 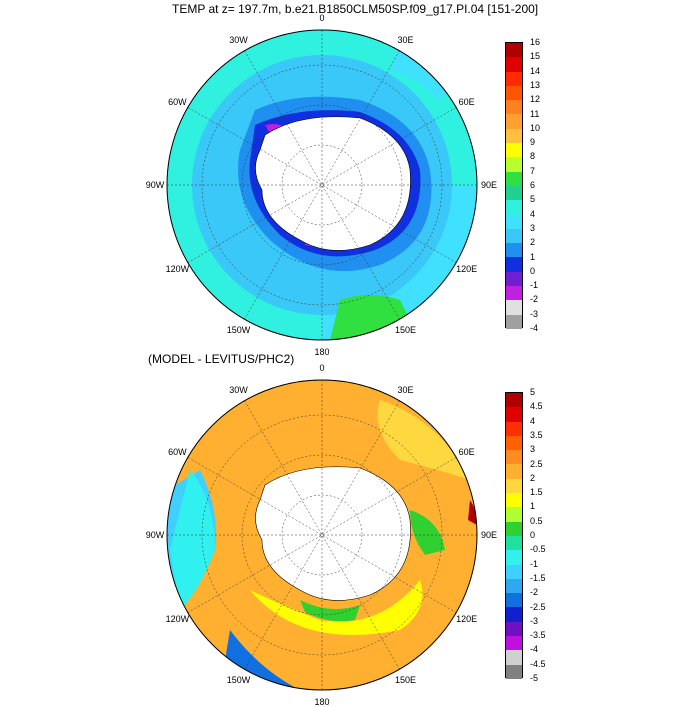 What do you see at coordinates (538, 577) in the screenshot?
I see `colorbar-tick-label: -1.5` at bounding box center [538, 577].